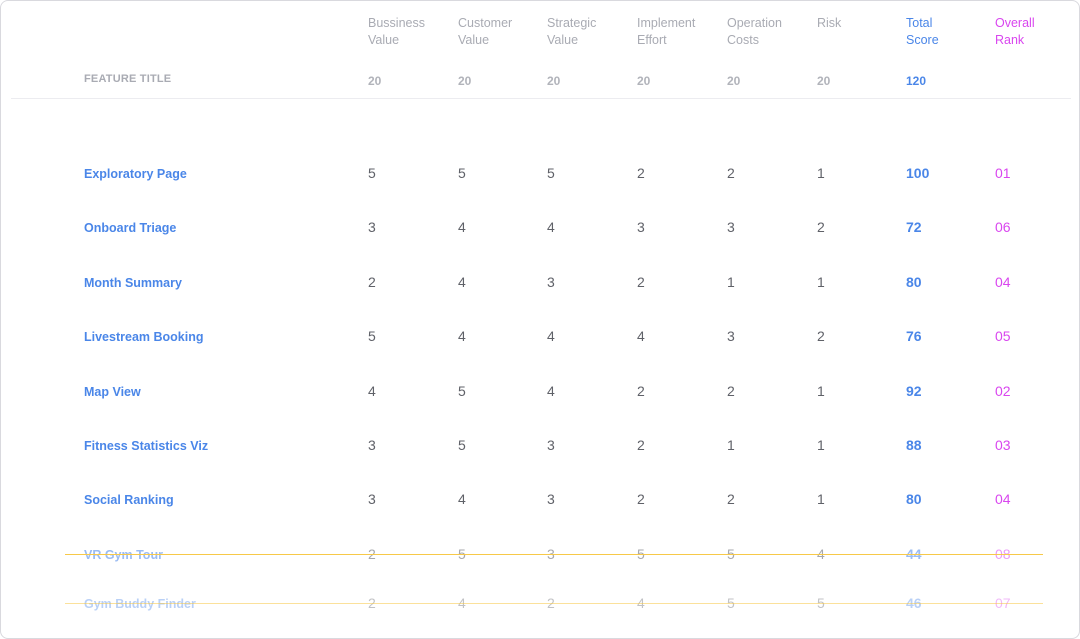 The width and height of the screenshot is (1080, 639). I want to click on header-risk: Risk, so click(829, 23).